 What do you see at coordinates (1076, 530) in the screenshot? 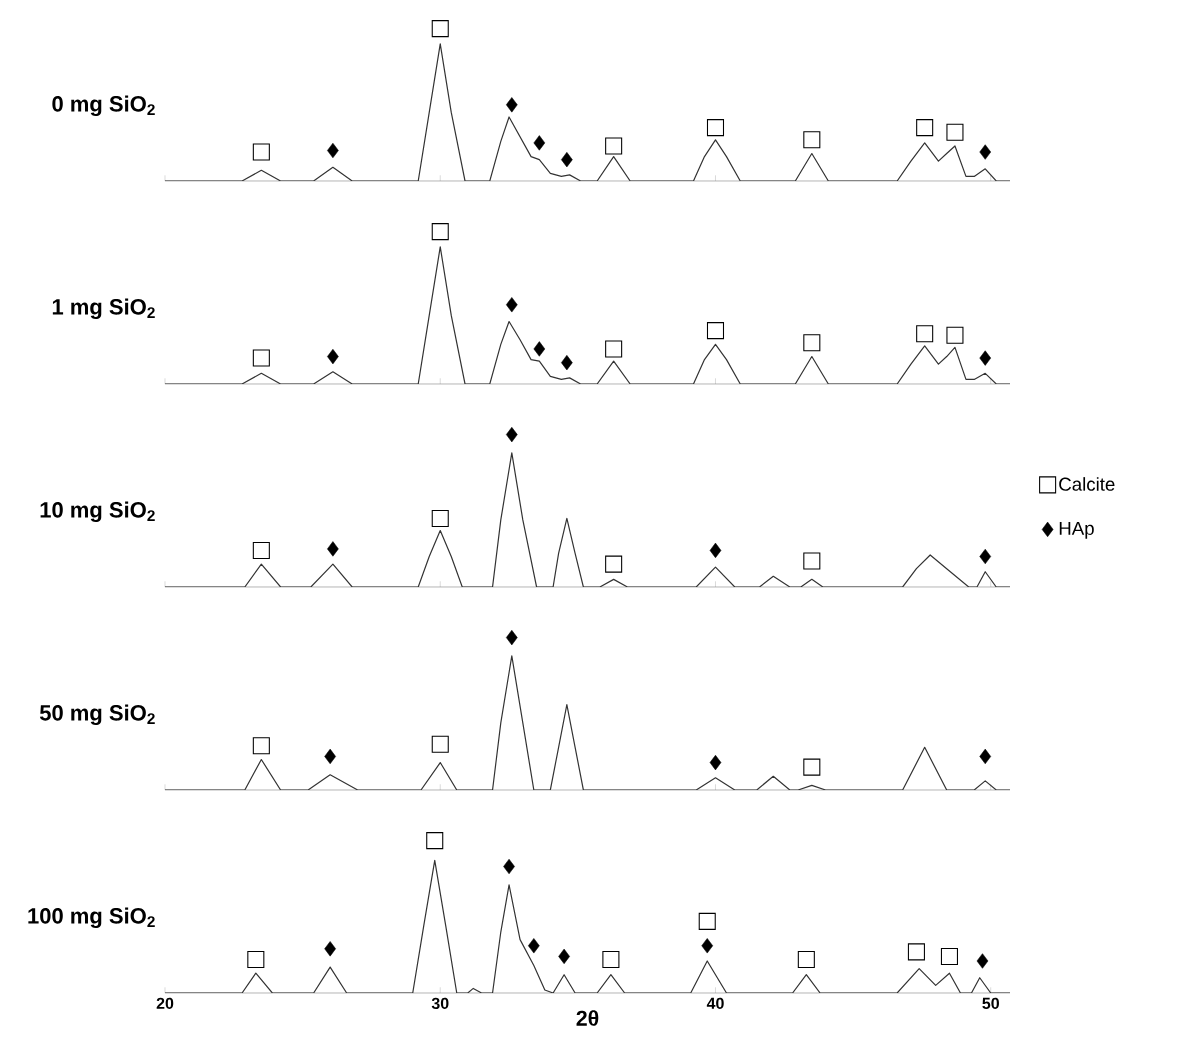
I see `legend-label: HAp` at bounding box center [1076, 530].